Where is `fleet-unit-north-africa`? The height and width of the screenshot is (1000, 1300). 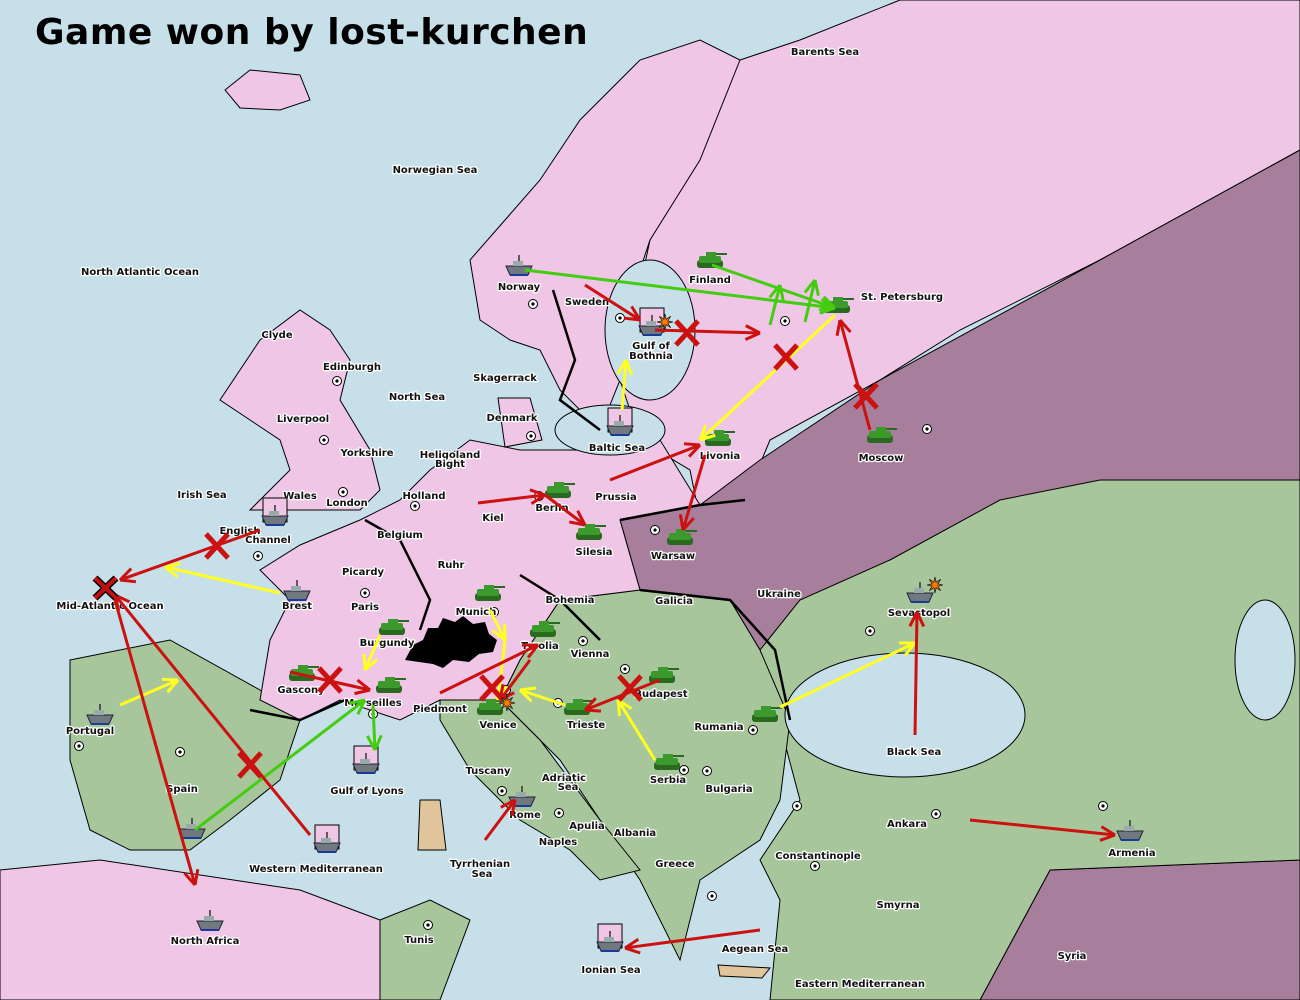 fleet-unit-north-africa is located at coordinates (210, 920).